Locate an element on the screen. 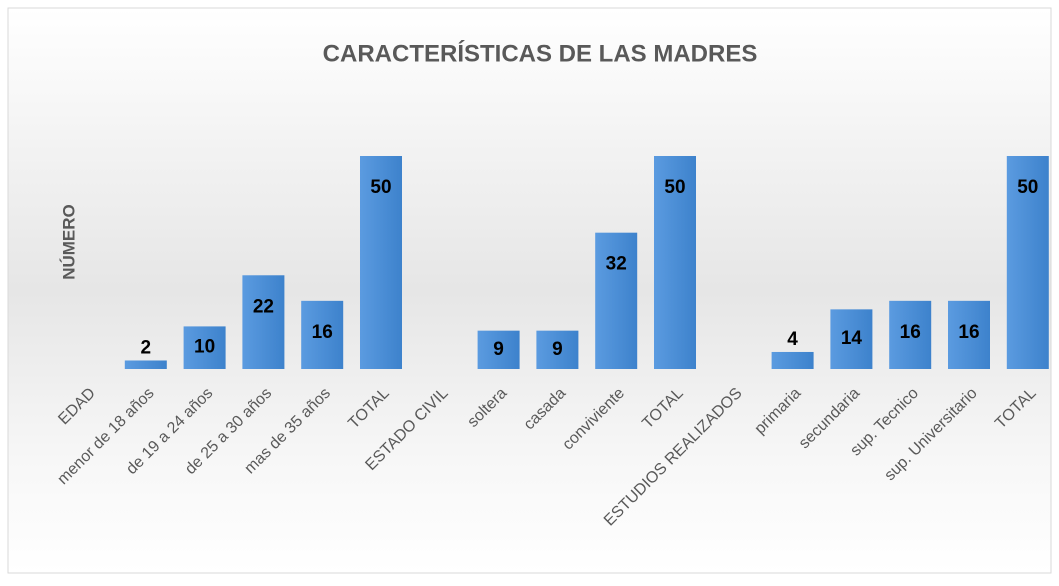 The width and height of the screenshot is (1059, 586). data-label: 2 is located at coordinates (146, 347).